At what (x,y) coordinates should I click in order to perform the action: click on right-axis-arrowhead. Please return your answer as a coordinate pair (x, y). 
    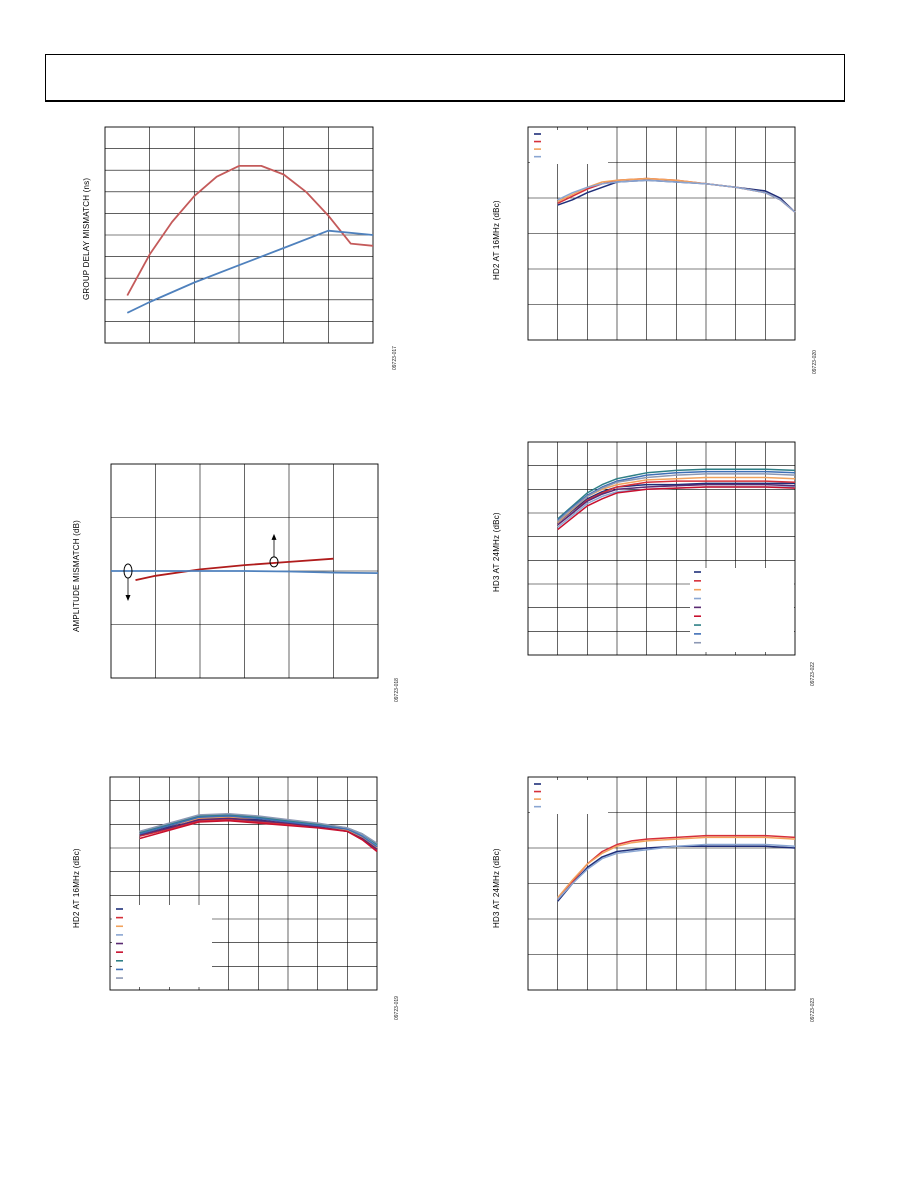
    Looking at the image, I should click on (274, 536).